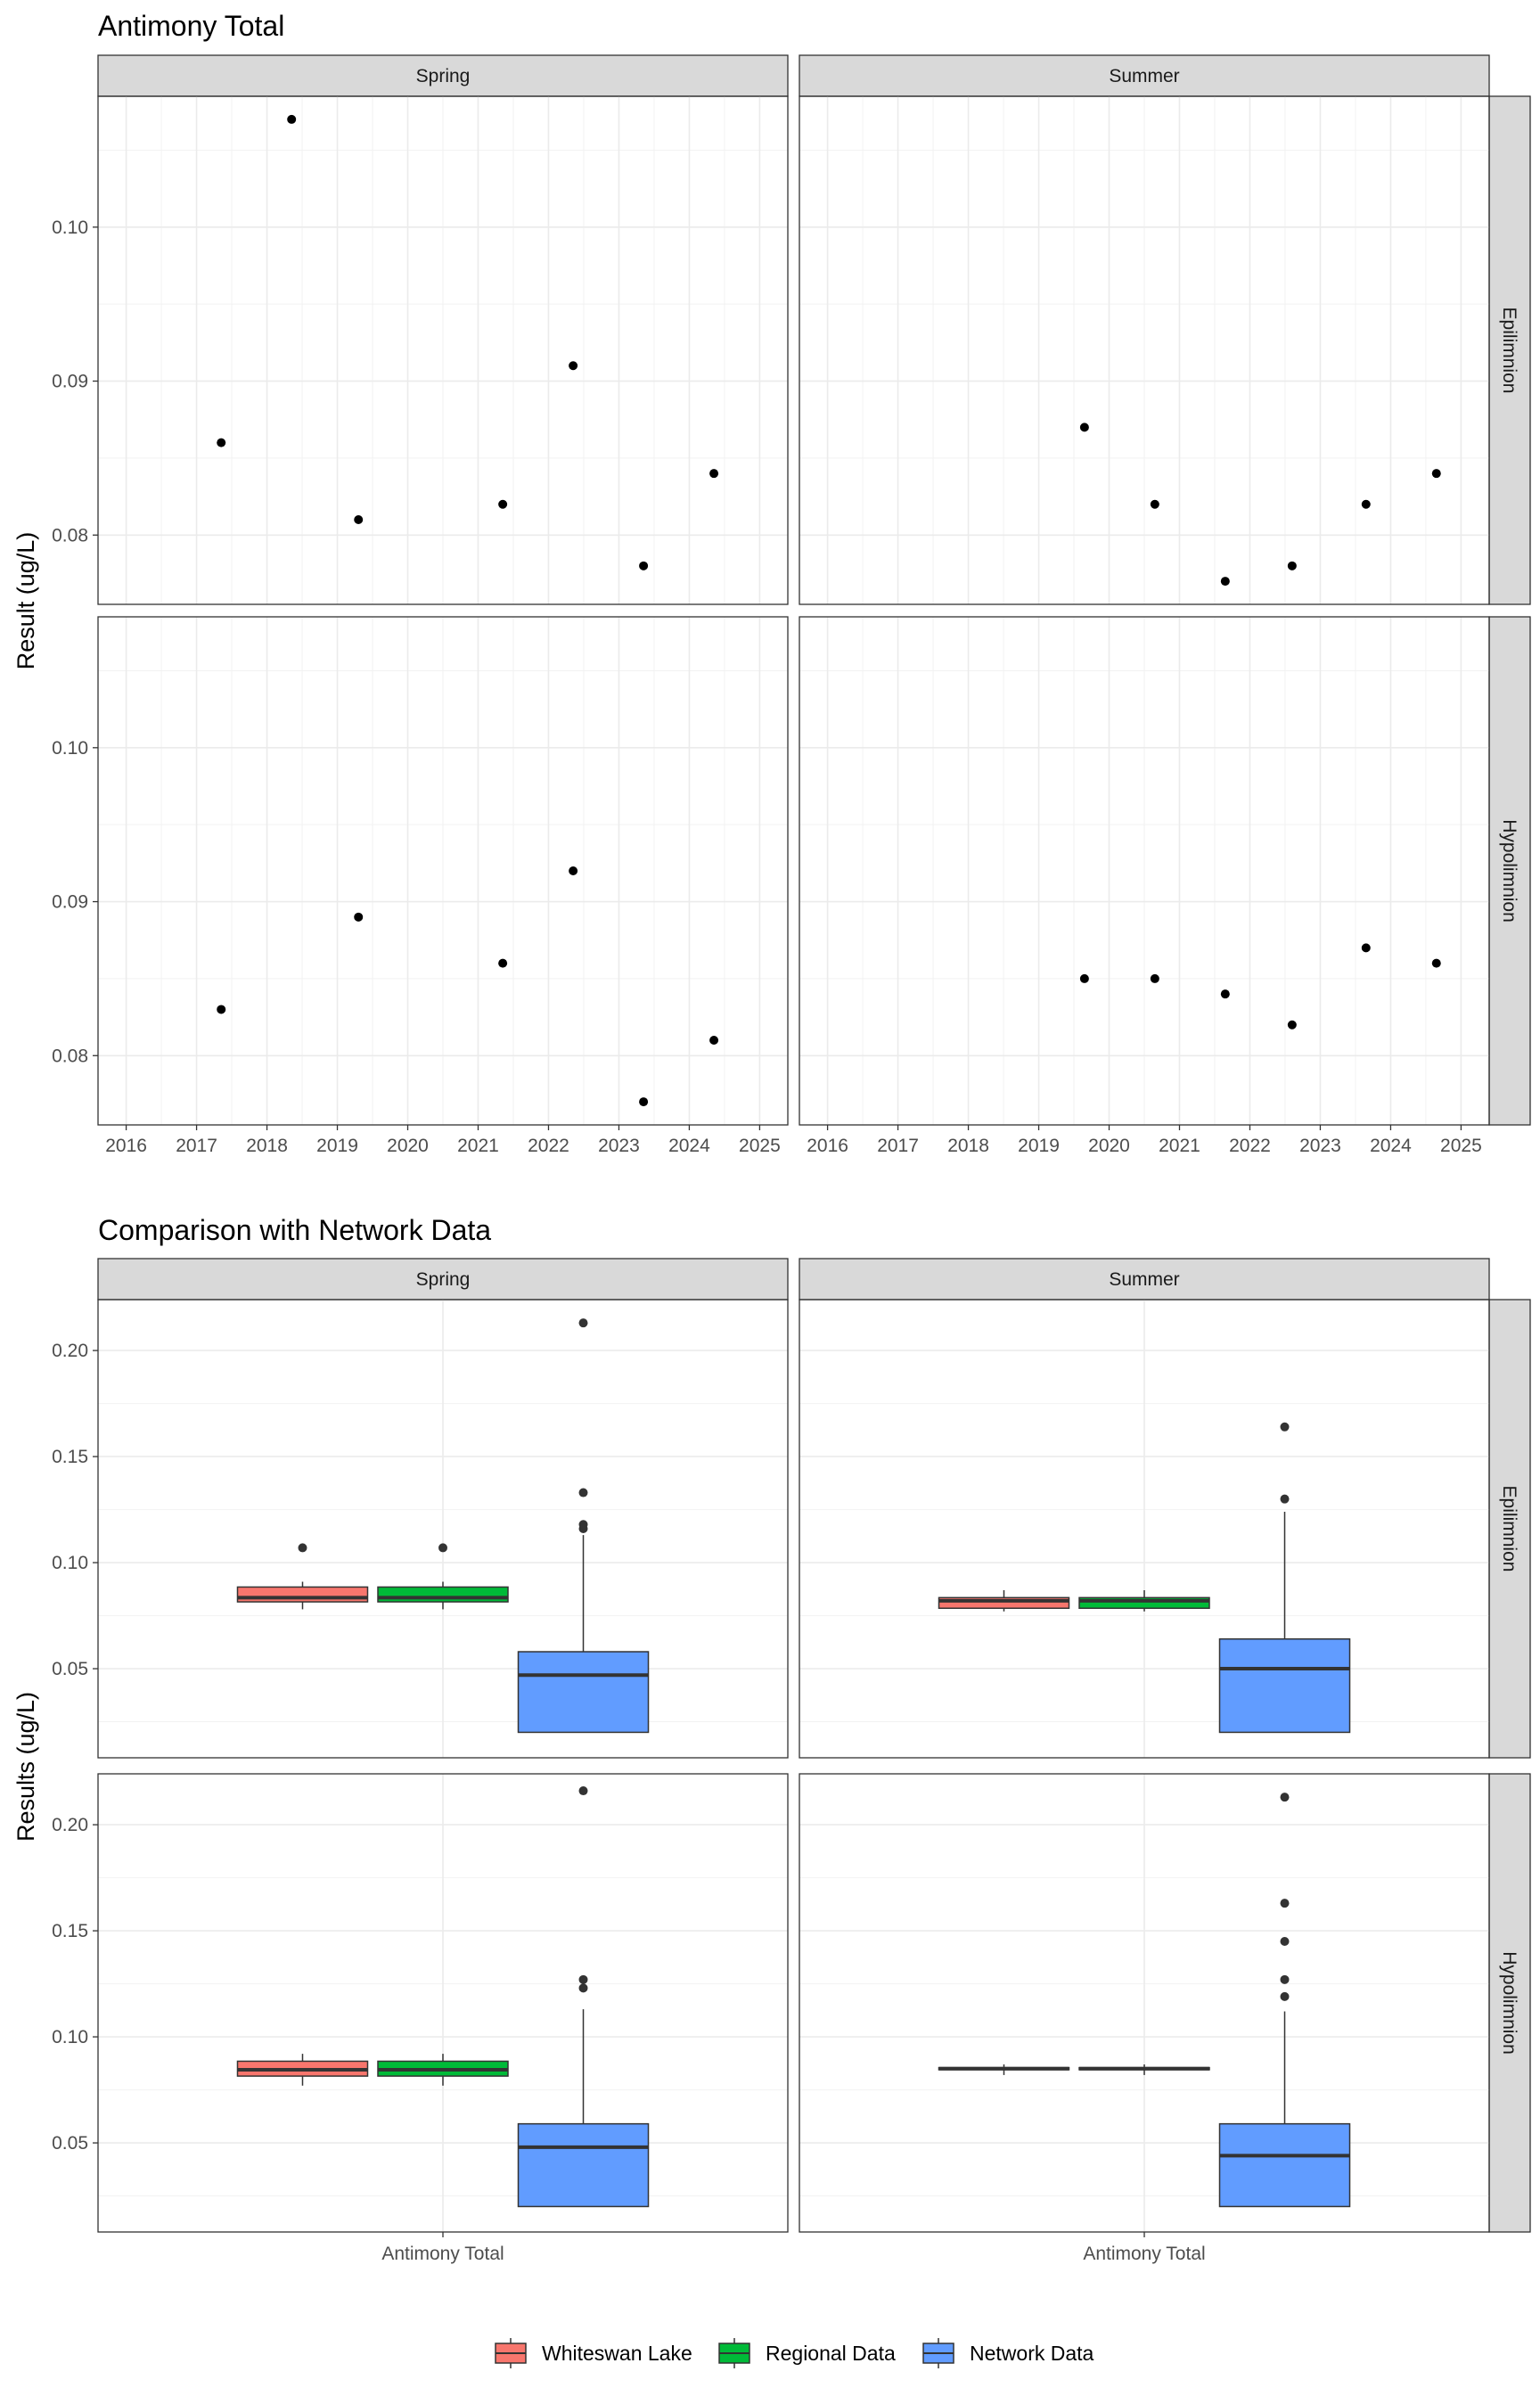  What do you see at coordinates (70, 535) in the screenshot?
I see `y-tick-label: 0.08` at bounding box center [70, 535].